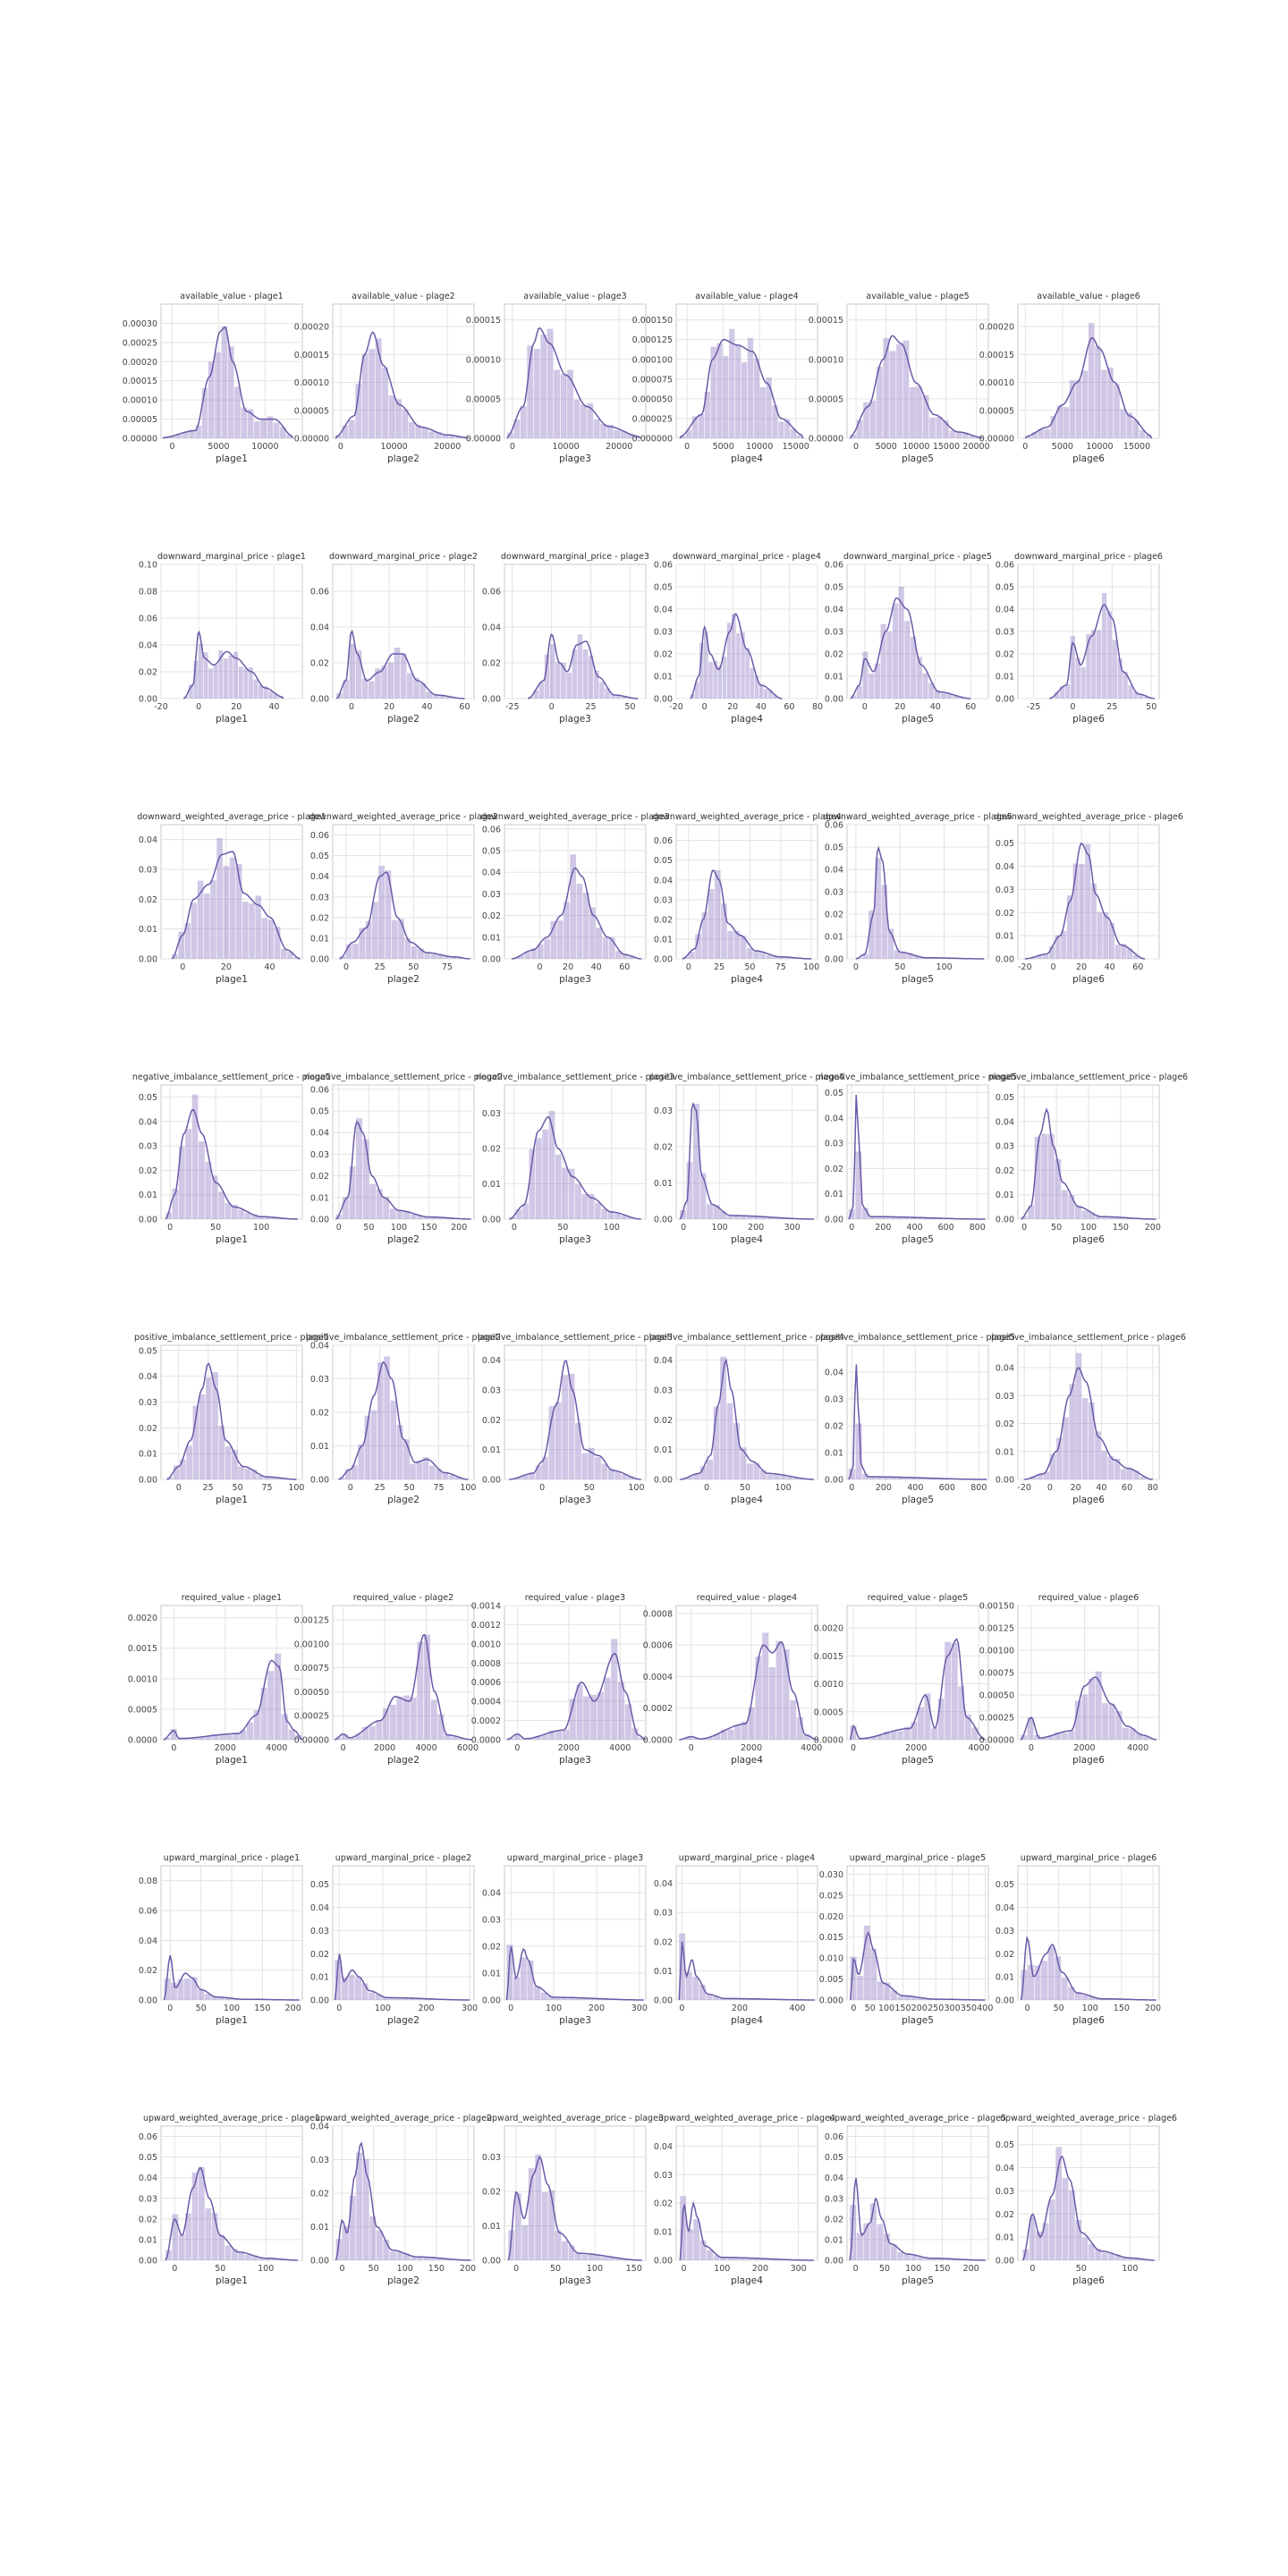 Image resolution: width=1288 pixels, height=2576 pixels. What do you see at coordinates (380, 1488) in the screenshot?
I see `x-tick-label: 25` at bounding box center [380, 1488].